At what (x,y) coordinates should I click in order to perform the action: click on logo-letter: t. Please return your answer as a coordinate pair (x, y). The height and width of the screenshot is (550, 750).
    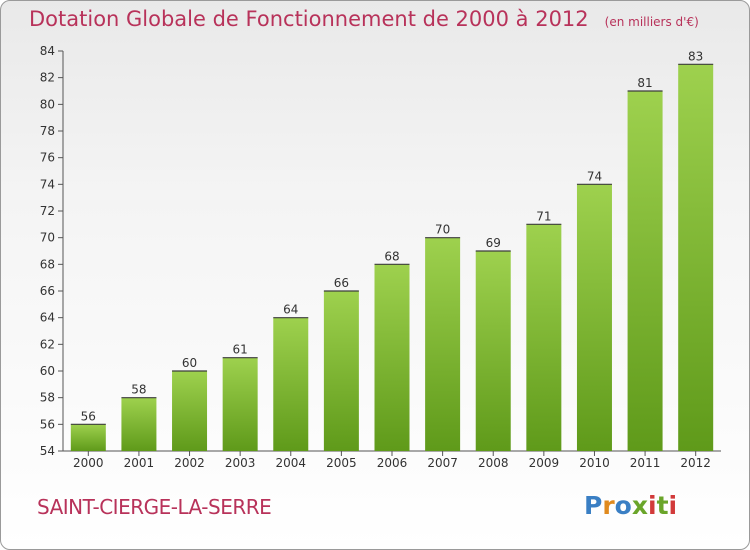
    Looking at the image, I should click on (662, 505).